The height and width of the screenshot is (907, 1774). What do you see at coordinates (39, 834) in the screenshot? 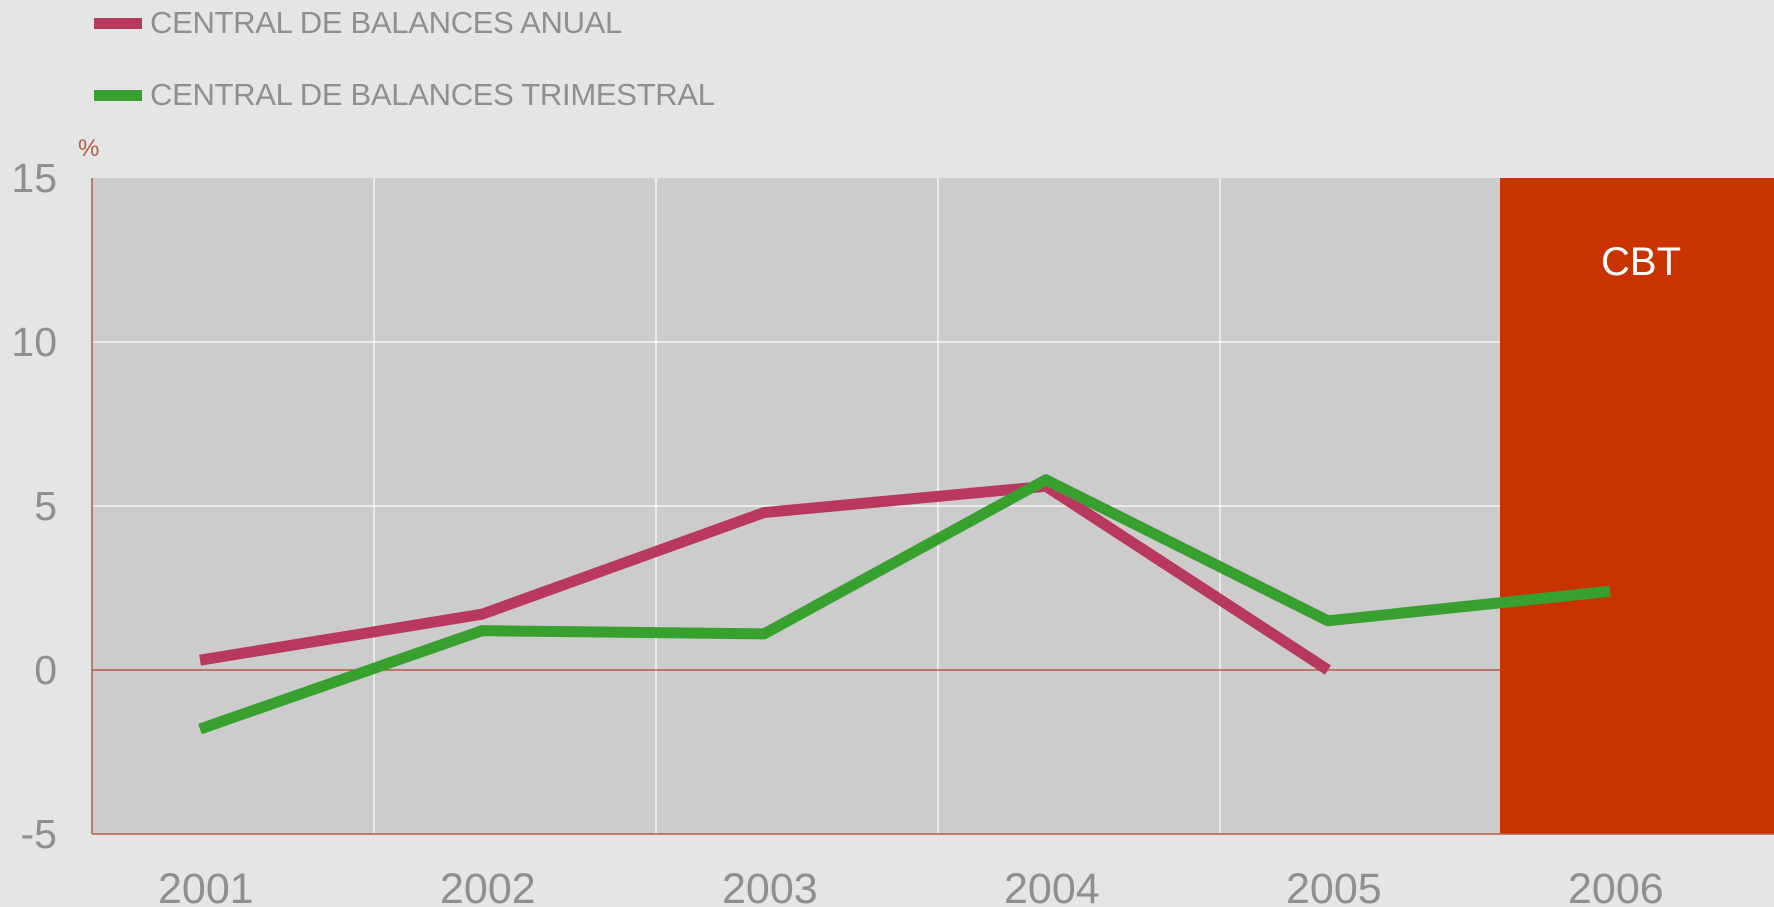
I see `y-tick-label: -5` at bounding box center [39, 834].